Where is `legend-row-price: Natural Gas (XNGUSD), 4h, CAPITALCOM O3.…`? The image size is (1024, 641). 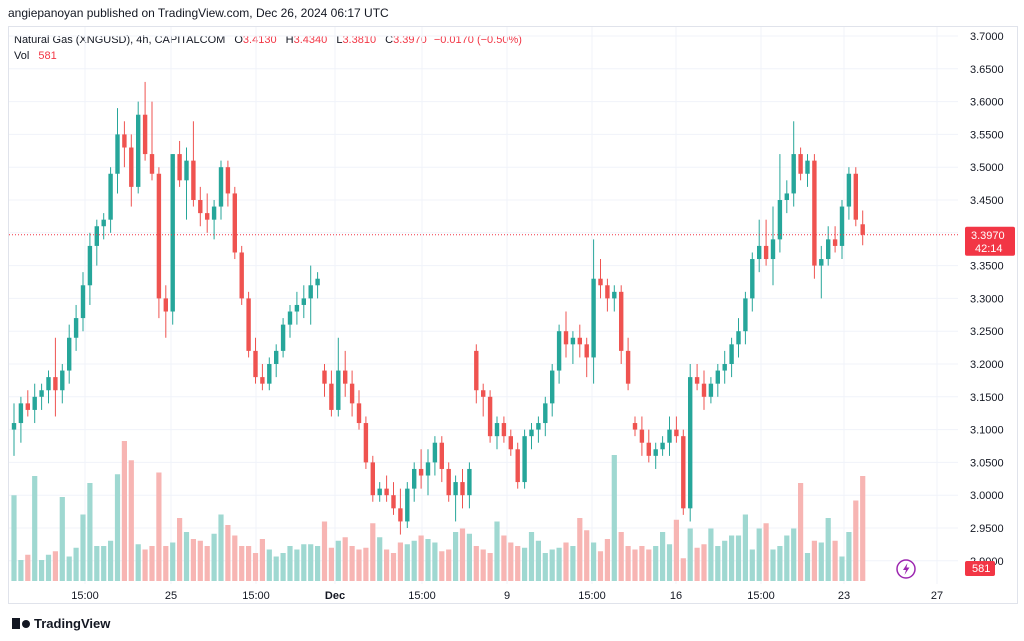 legend-row-price: Natural Gas (XNGUSD), 4h, CAPITALCOM O3.… is located at coordinates (268, 40).